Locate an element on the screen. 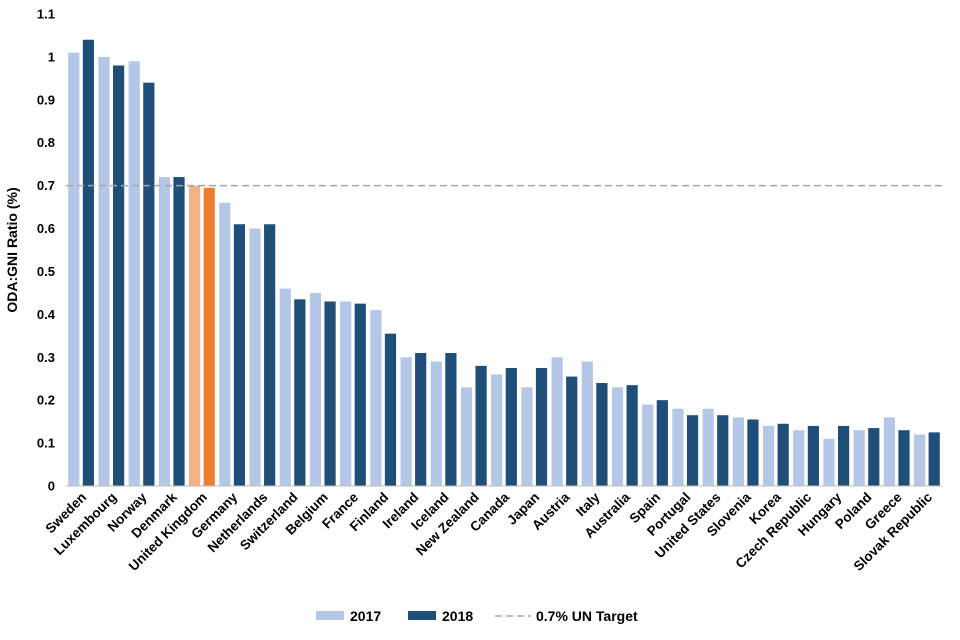  y-tick-label: 1.1 is located at coordinates (46, 14).